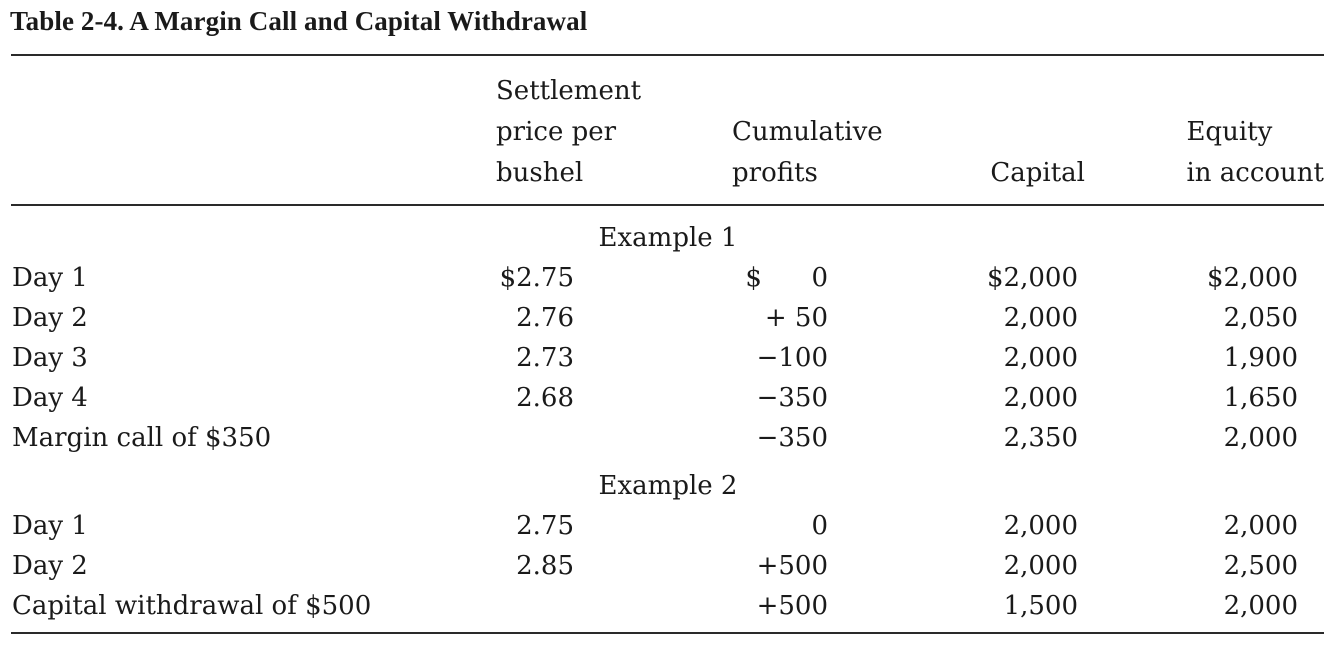  What do you see at coordinates (668, 566) in the screenshot?
I see `table-row: Day 2 2.85 +500 2,000 2,500` at bounding box center [668, 566].